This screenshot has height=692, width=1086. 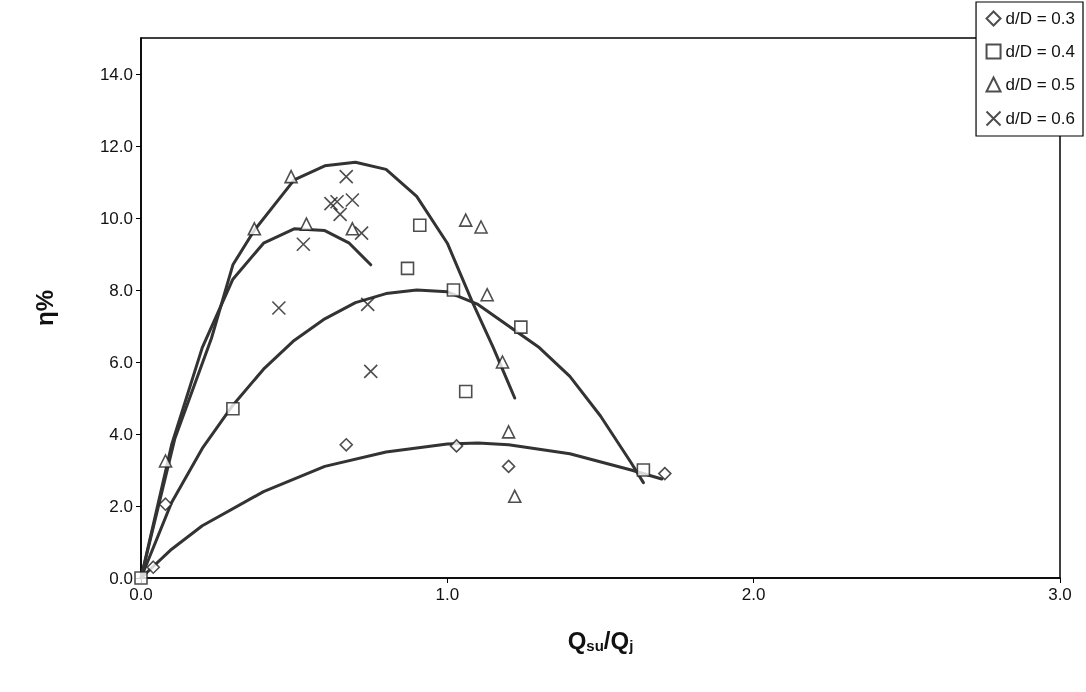 I want to click on legend-label: d/D = 0.5, so click(x=1040, y=84).